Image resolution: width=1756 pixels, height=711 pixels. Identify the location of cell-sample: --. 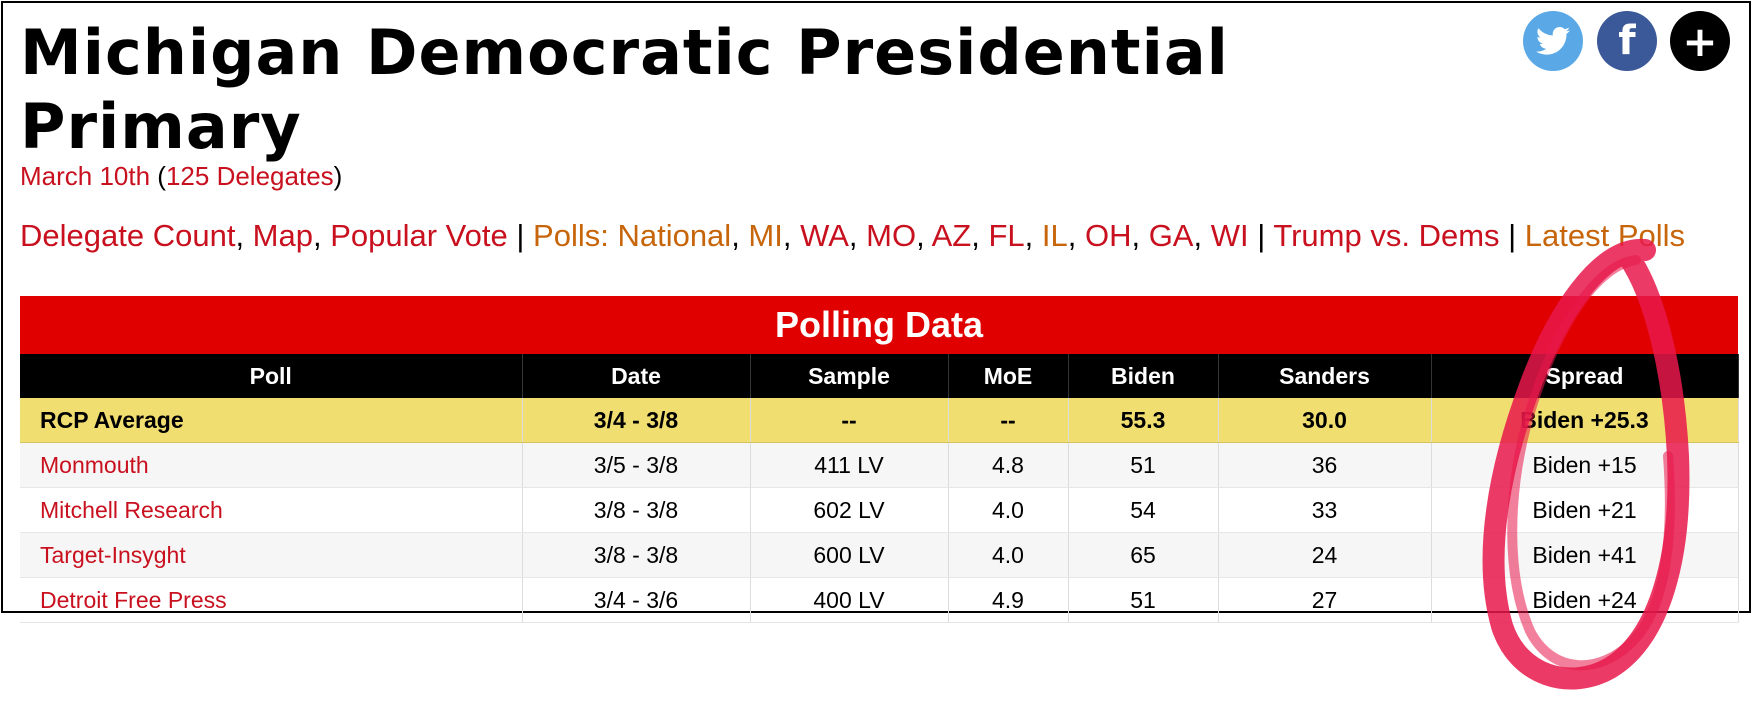
(849, 420).